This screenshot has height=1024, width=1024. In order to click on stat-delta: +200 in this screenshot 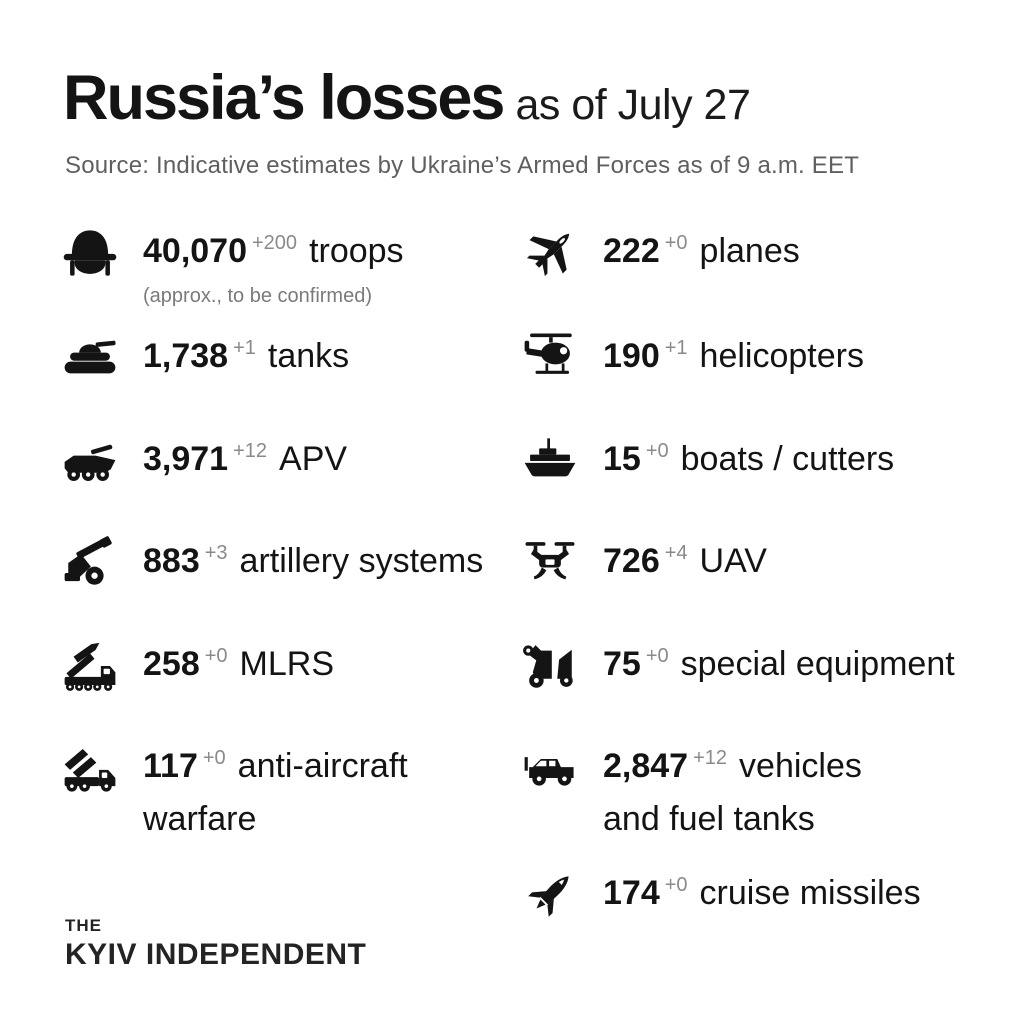, I will do `click(275, 243)`.